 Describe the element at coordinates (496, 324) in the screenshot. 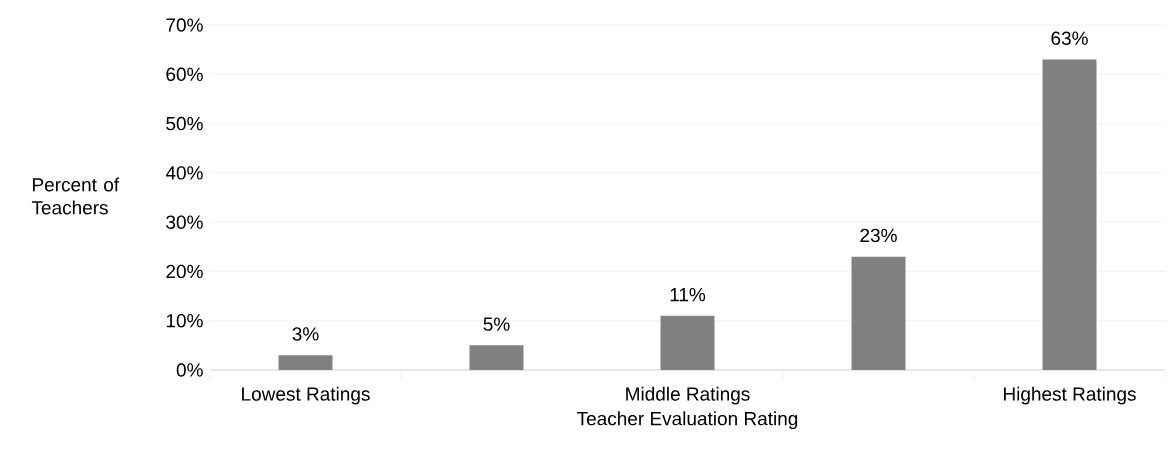

I see `data-label: 5%` at that location.